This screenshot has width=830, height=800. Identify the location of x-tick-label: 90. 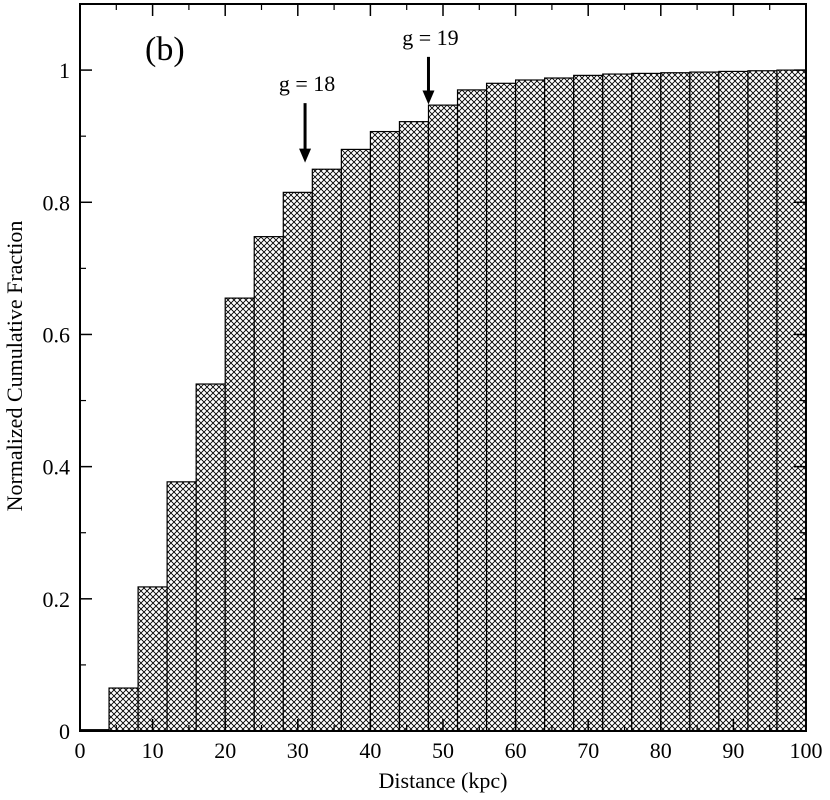
(733, 750).